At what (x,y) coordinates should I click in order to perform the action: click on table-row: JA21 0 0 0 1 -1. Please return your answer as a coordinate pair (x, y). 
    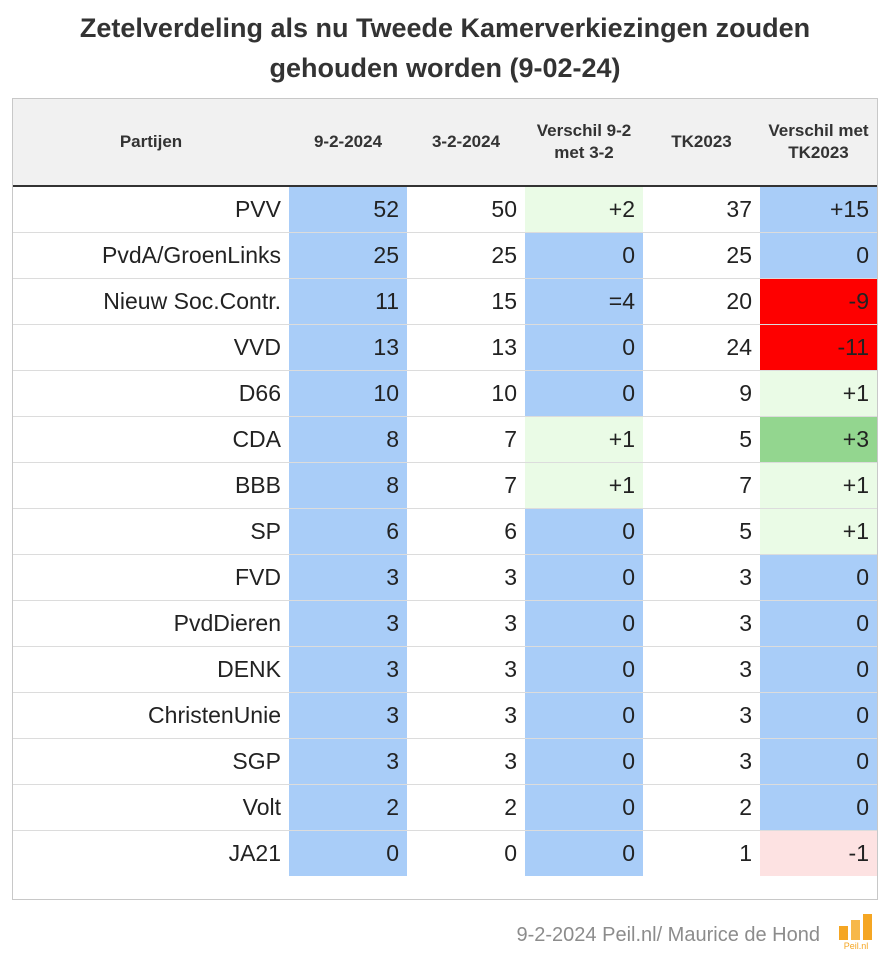
    Looking at the image, I should click on (445, 853).